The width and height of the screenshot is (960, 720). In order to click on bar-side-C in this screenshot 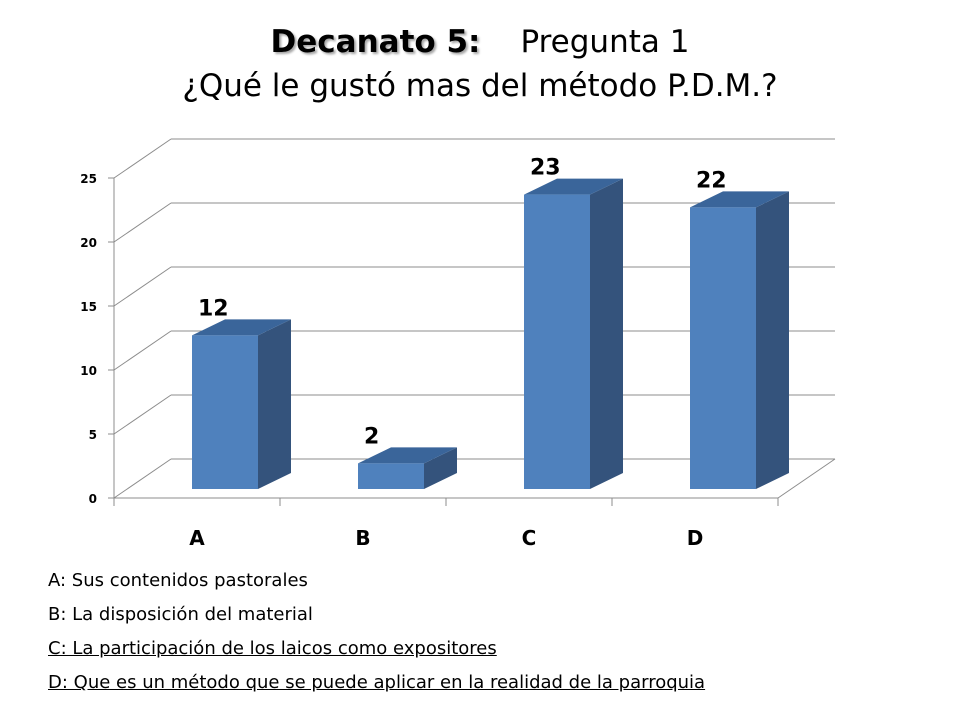, I will do `click(606, 333)`.